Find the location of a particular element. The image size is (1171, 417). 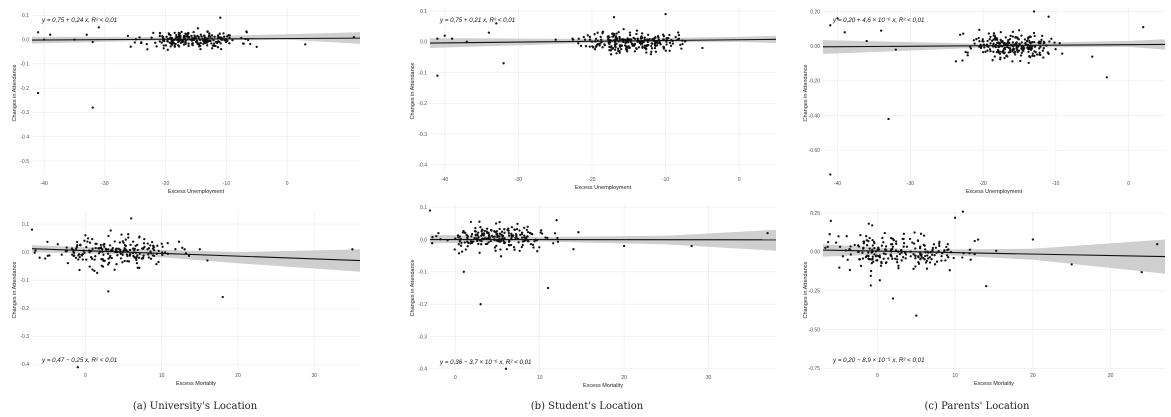

x-tick-label: -30 is located at coordinates (910, 184).